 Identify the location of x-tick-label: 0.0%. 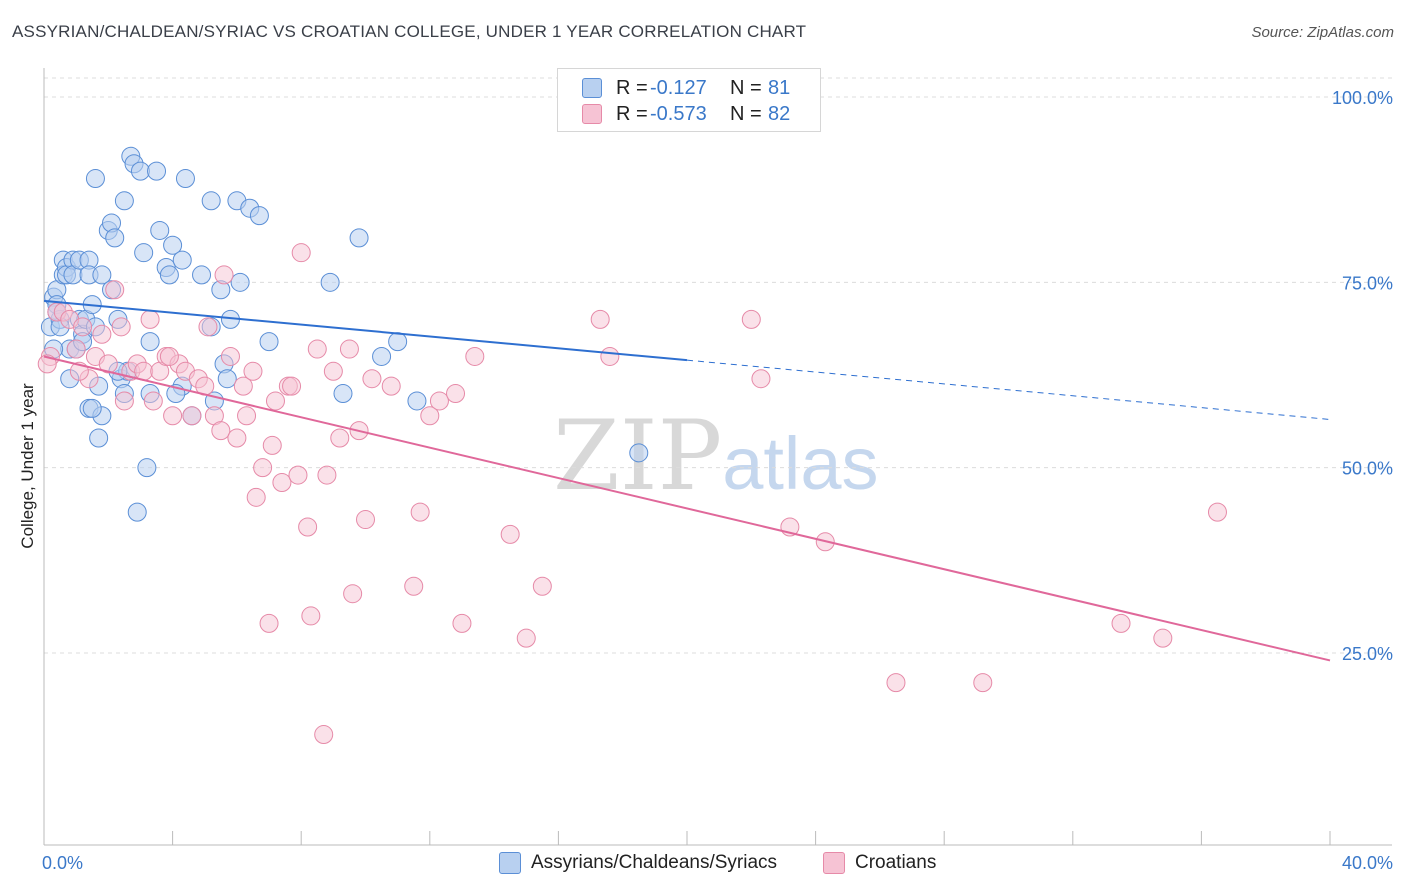
(62, 863).